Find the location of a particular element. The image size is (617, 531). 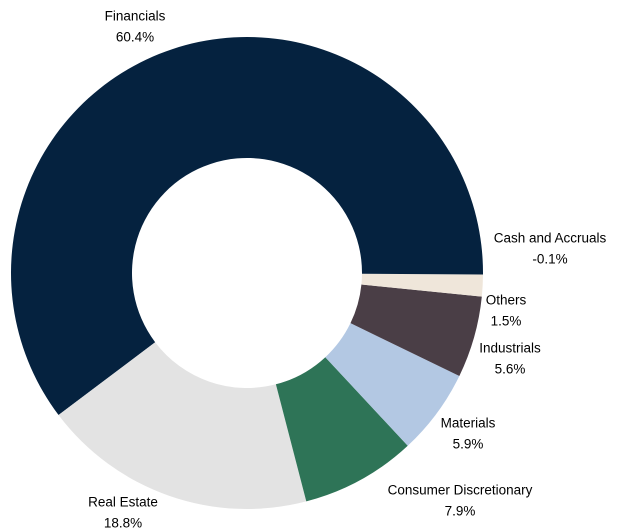

slice-value: 18.8% is located at coordinates (123, 523).